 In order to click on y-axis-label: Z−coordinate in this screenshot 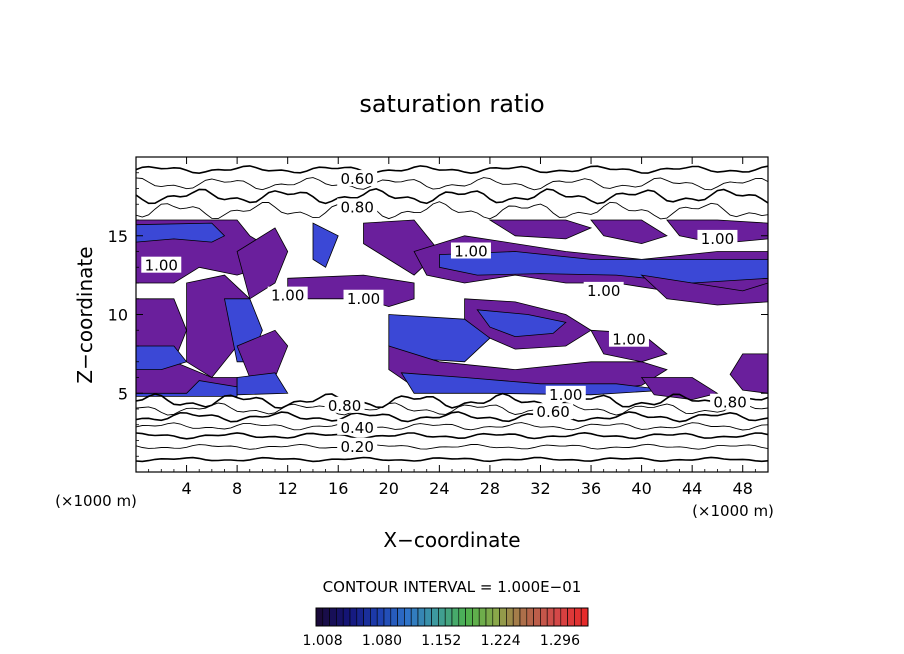, I will do `click(85, 314)`.